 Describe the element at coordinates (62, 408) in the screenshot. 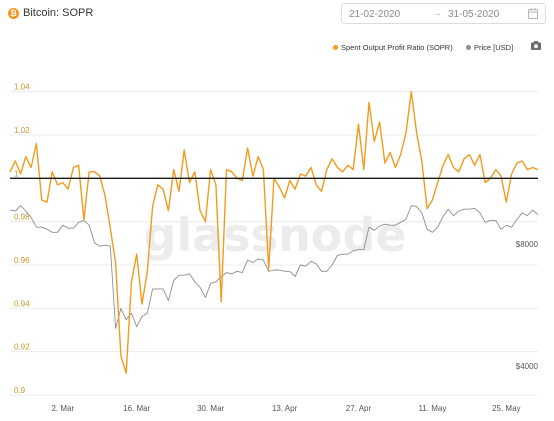

I see `x-tick-label: 2. Mar` at that location.